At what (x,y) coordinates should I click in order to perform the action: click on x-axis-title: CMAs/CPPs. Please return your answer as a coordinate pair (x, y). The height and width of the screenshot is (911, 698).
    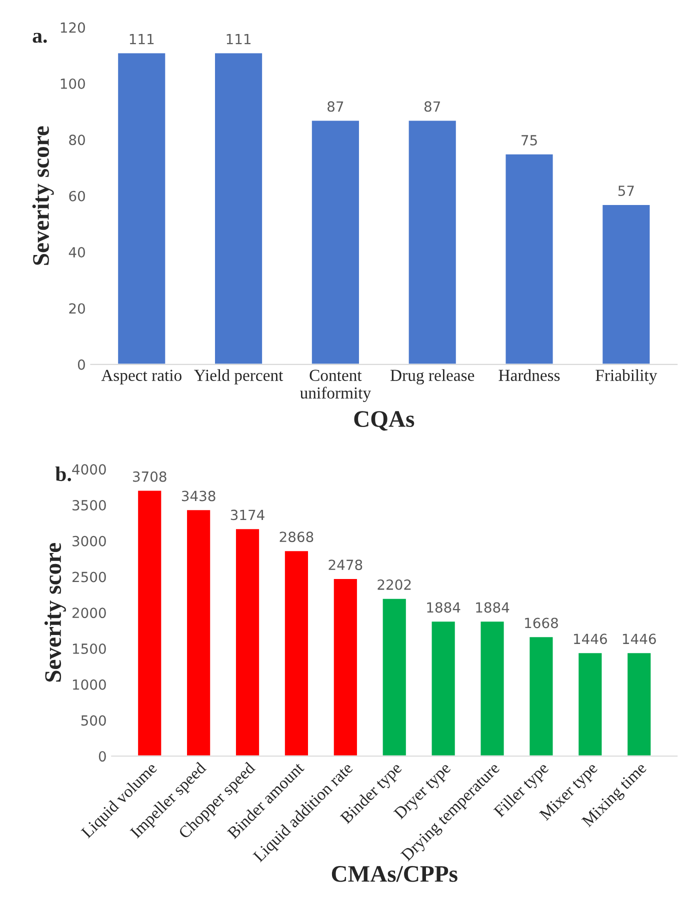
    Looking at the image, I should click on (395, 874).